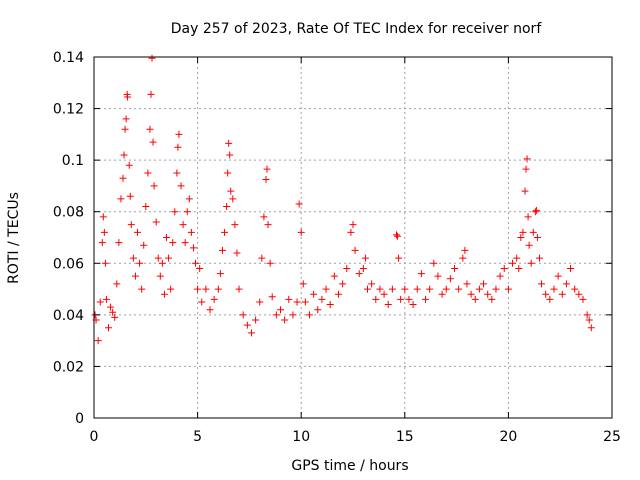 This screenshot has height=480, width=640. Describe the element at coordinates (68, 213) in the screenshot. I see `y-tick-label: 0.08` at that location.